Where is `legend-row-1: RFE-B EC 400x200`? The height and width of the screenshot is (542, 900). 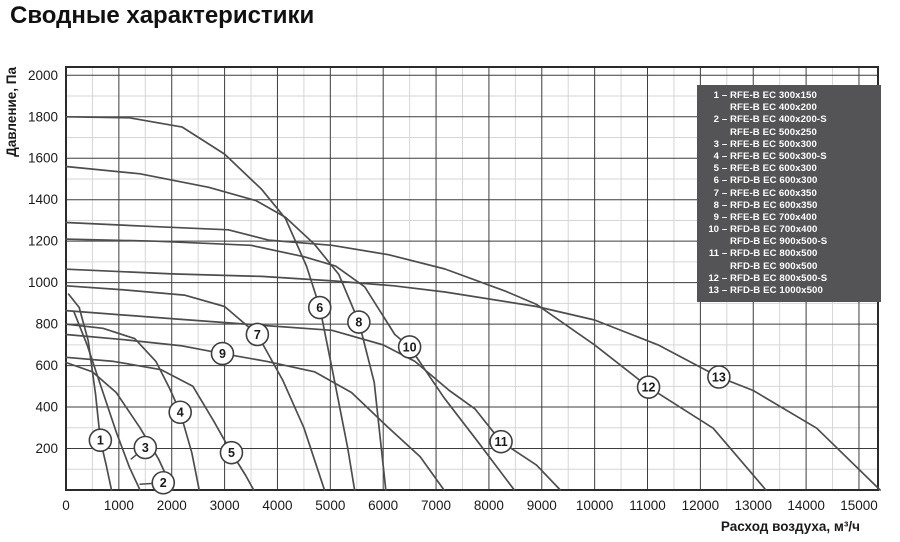
legend-row-1: RFE-B EC 400x200 is located at coordinates (789, 108).